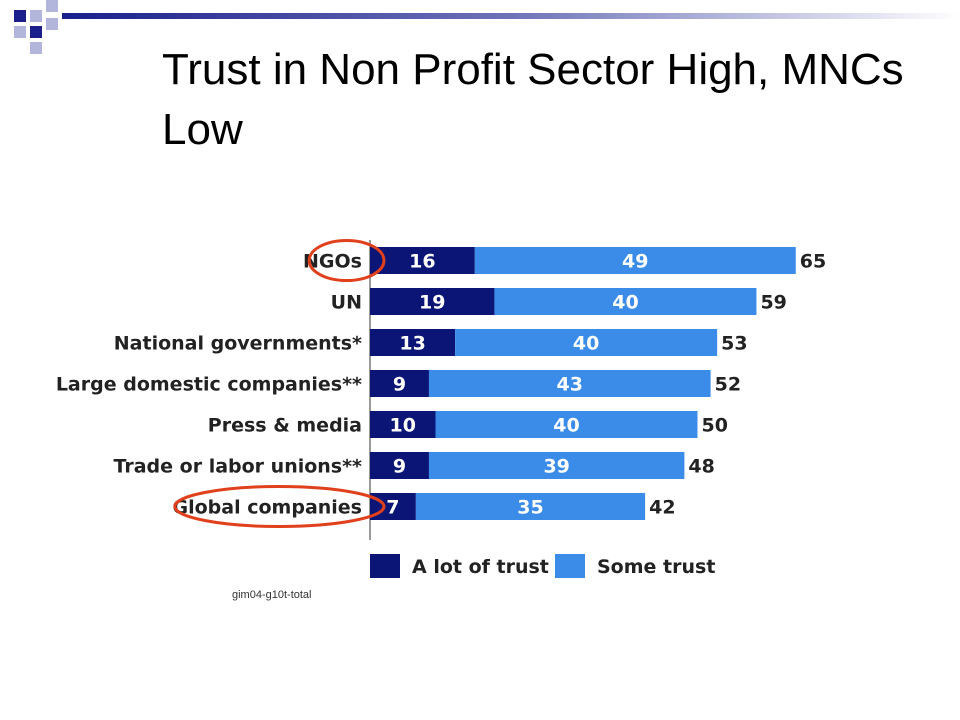 Image resolution: width=960 pixels, height=720 pixels. I want to click on bar-some-trust-ngos, so click(635, 260).